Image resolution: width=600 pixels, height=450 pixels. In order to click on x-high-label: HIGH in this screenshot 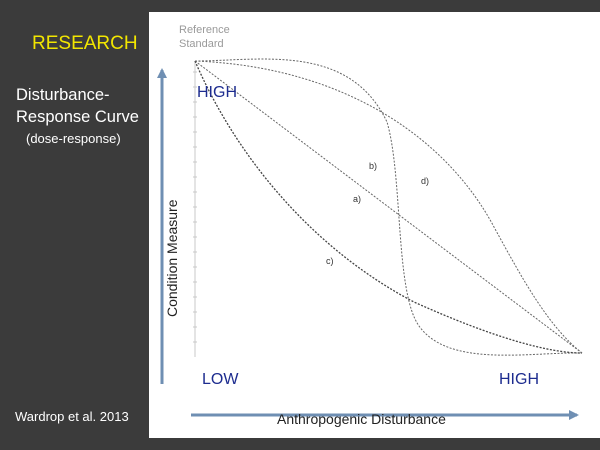, I will do `click(519, 379)`.